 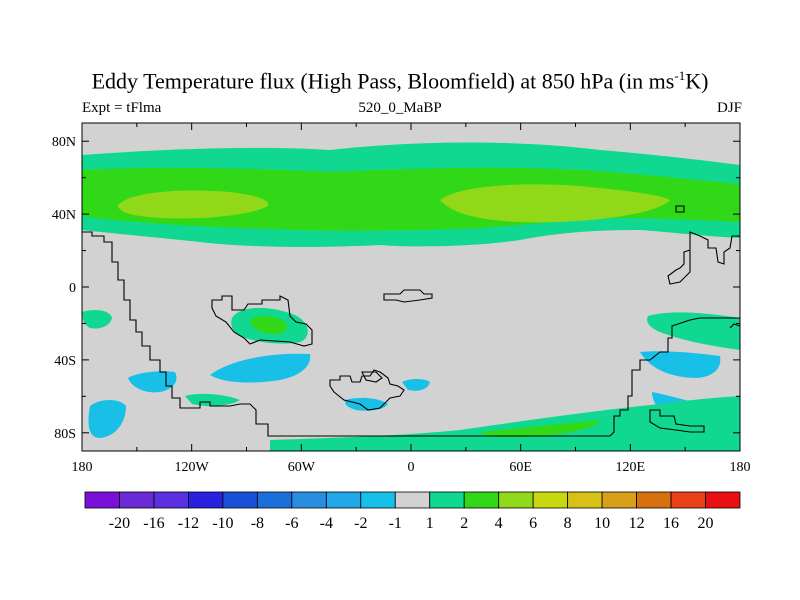 I want to click on y-tick-label: 0, so click(x=72, y=288).